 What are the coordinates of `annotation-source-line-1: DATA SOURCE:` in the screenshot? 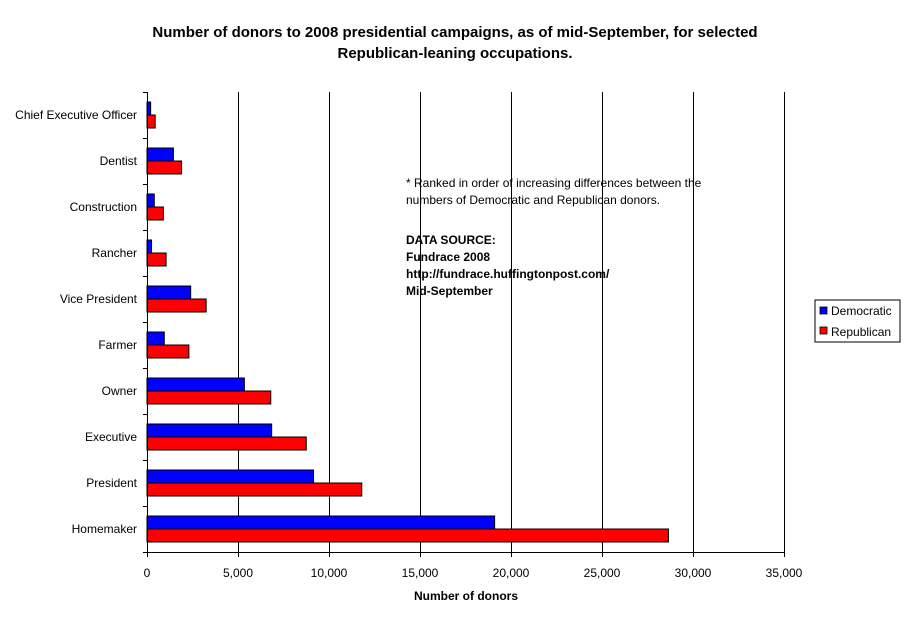 It's located at (451, 240).